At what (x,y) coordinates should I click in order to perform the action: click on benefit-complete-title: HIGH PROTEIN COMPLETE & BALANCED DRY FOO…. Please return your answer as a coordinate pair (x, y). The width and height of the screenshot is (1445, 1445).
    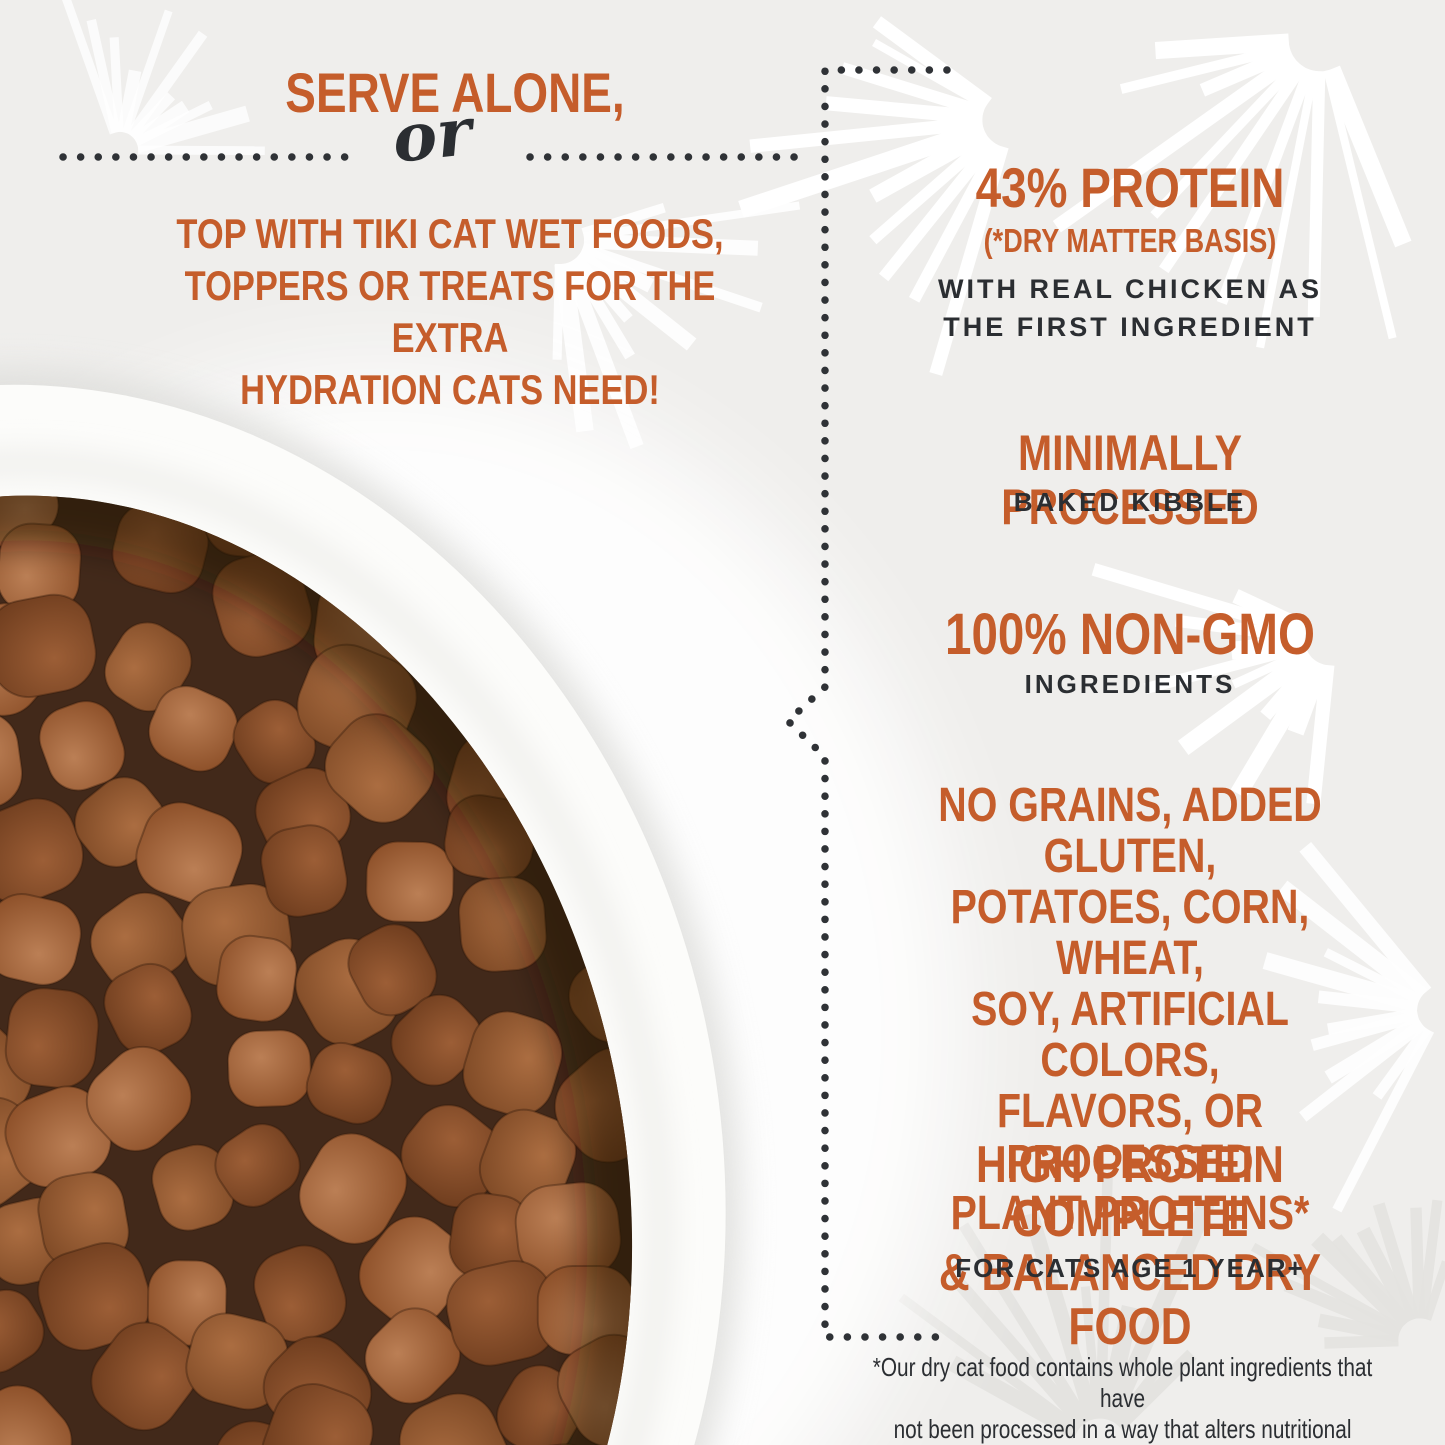
    Looking at the image, I should click on (1130, 1246).